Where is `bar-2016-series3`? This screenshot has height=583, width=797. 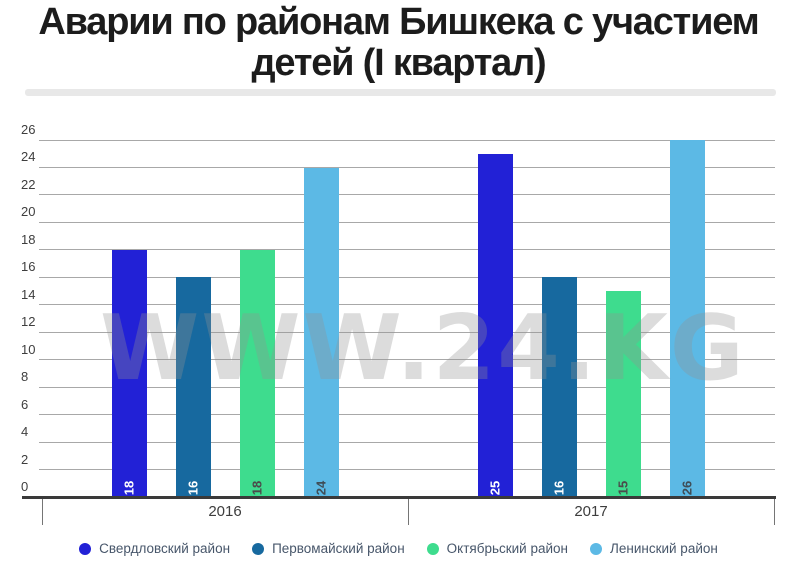
bar-2016-series3 is located at coordinates (321, 332).